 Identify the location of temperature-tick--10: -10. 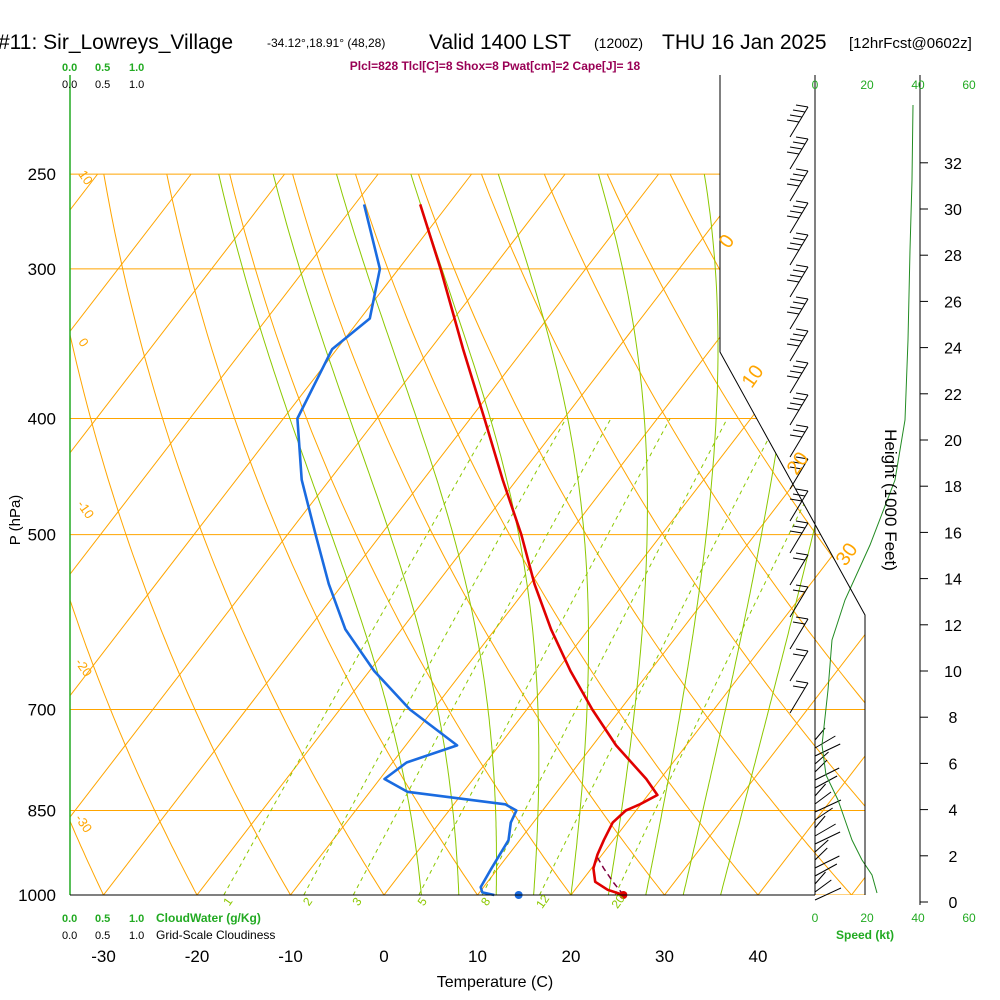
(290, 956).